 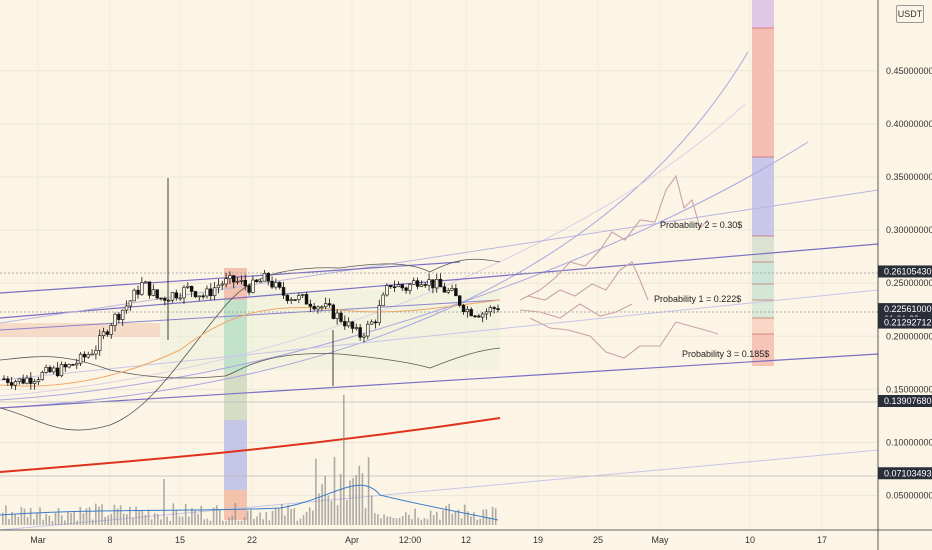 What do you see at coordinates (109, 540) in the screenshot?
I see `x-tick-label: 8` at bounding box center [109, 540].